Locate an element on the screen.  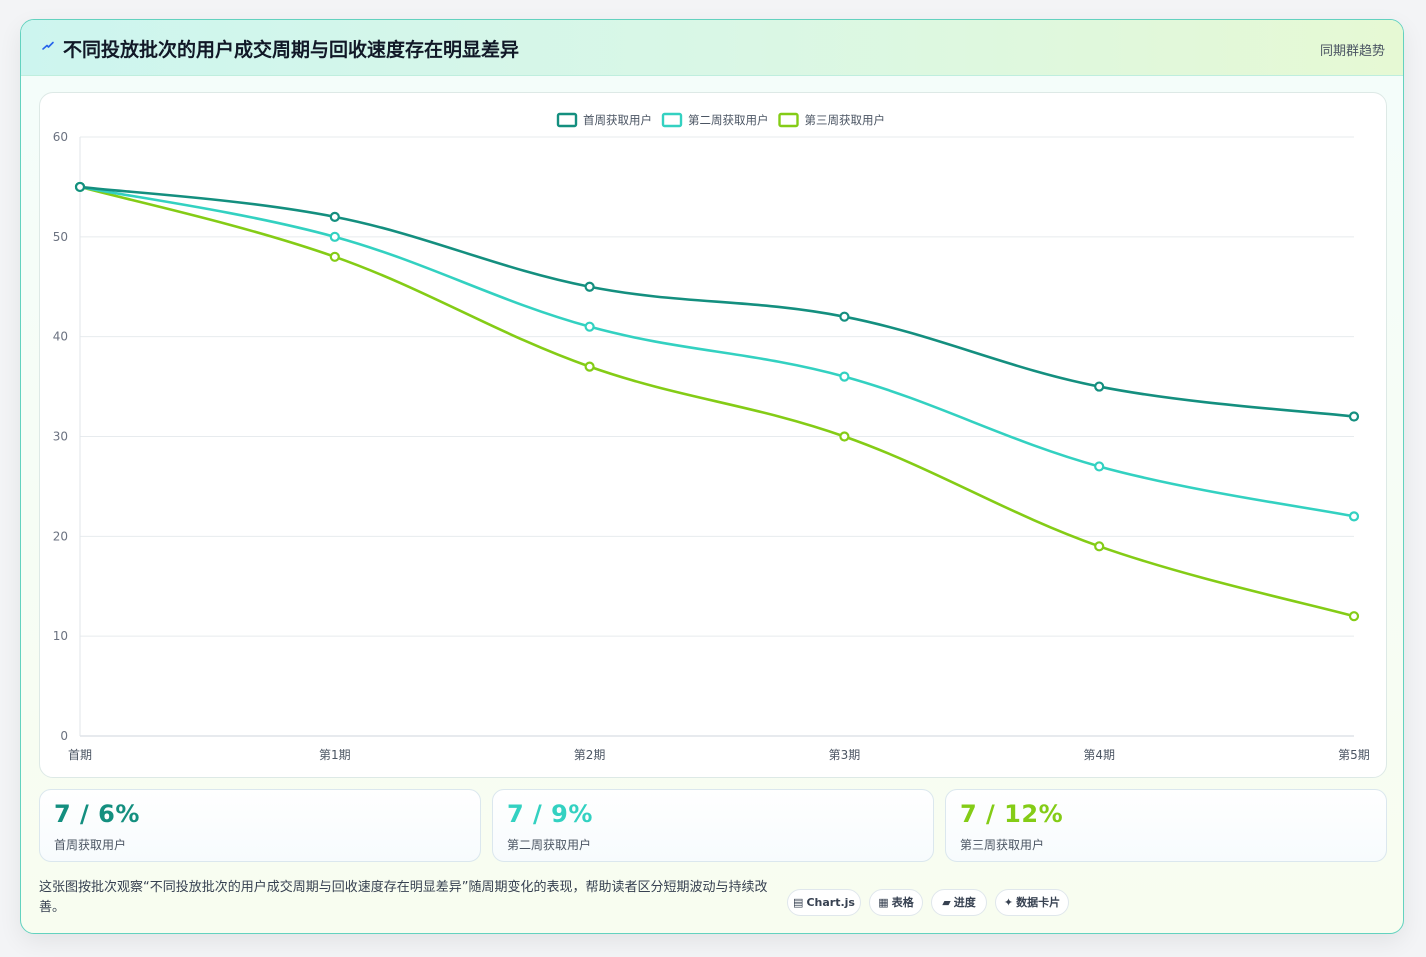
stat-label: 第三周获取用户 is located at coordinates (1002, 845).